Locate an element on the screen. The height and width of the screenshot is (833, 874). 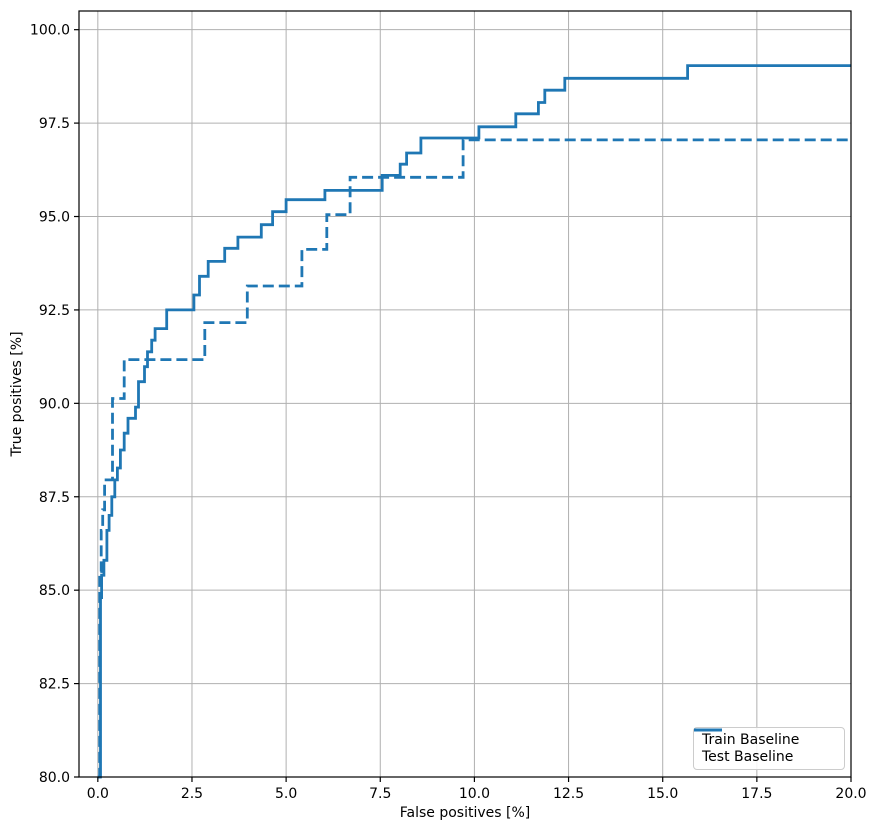
legend-label-train: Train Baseline is located at coordinates (751, 740).